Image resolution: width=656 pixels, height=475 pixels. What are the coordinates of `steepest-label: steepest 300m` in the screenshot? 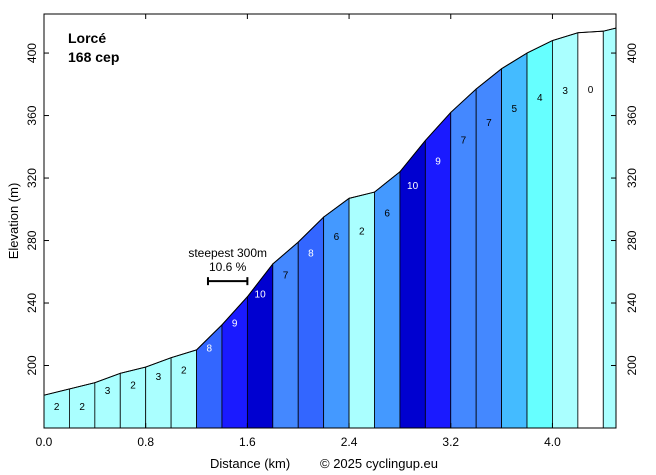 It's located at (227, 253).